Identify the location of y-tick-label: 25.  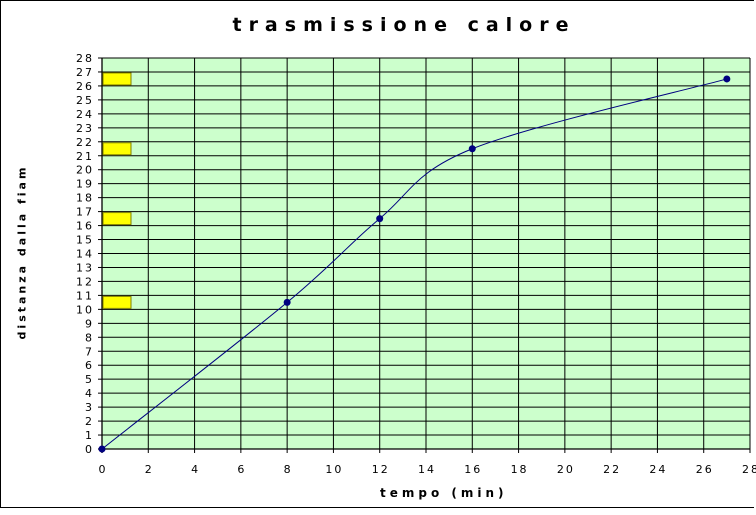
(85, 100).